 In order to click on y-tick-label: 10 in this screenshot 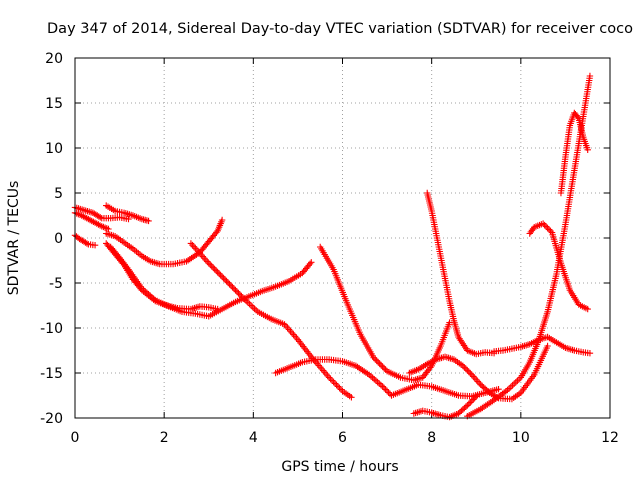, I will do `click(54, 149)`.